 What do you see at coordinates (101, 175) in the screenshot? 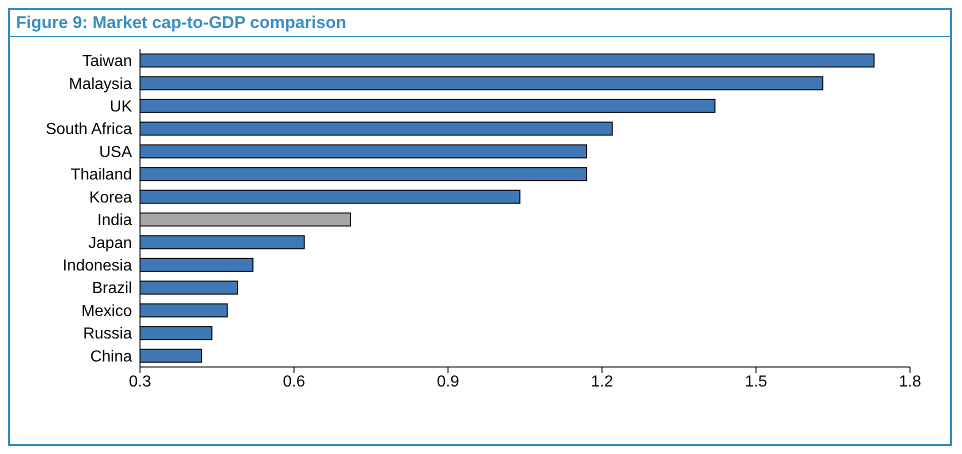
I see `y-tick-label: Thailand` at bounding box center [101, 175].